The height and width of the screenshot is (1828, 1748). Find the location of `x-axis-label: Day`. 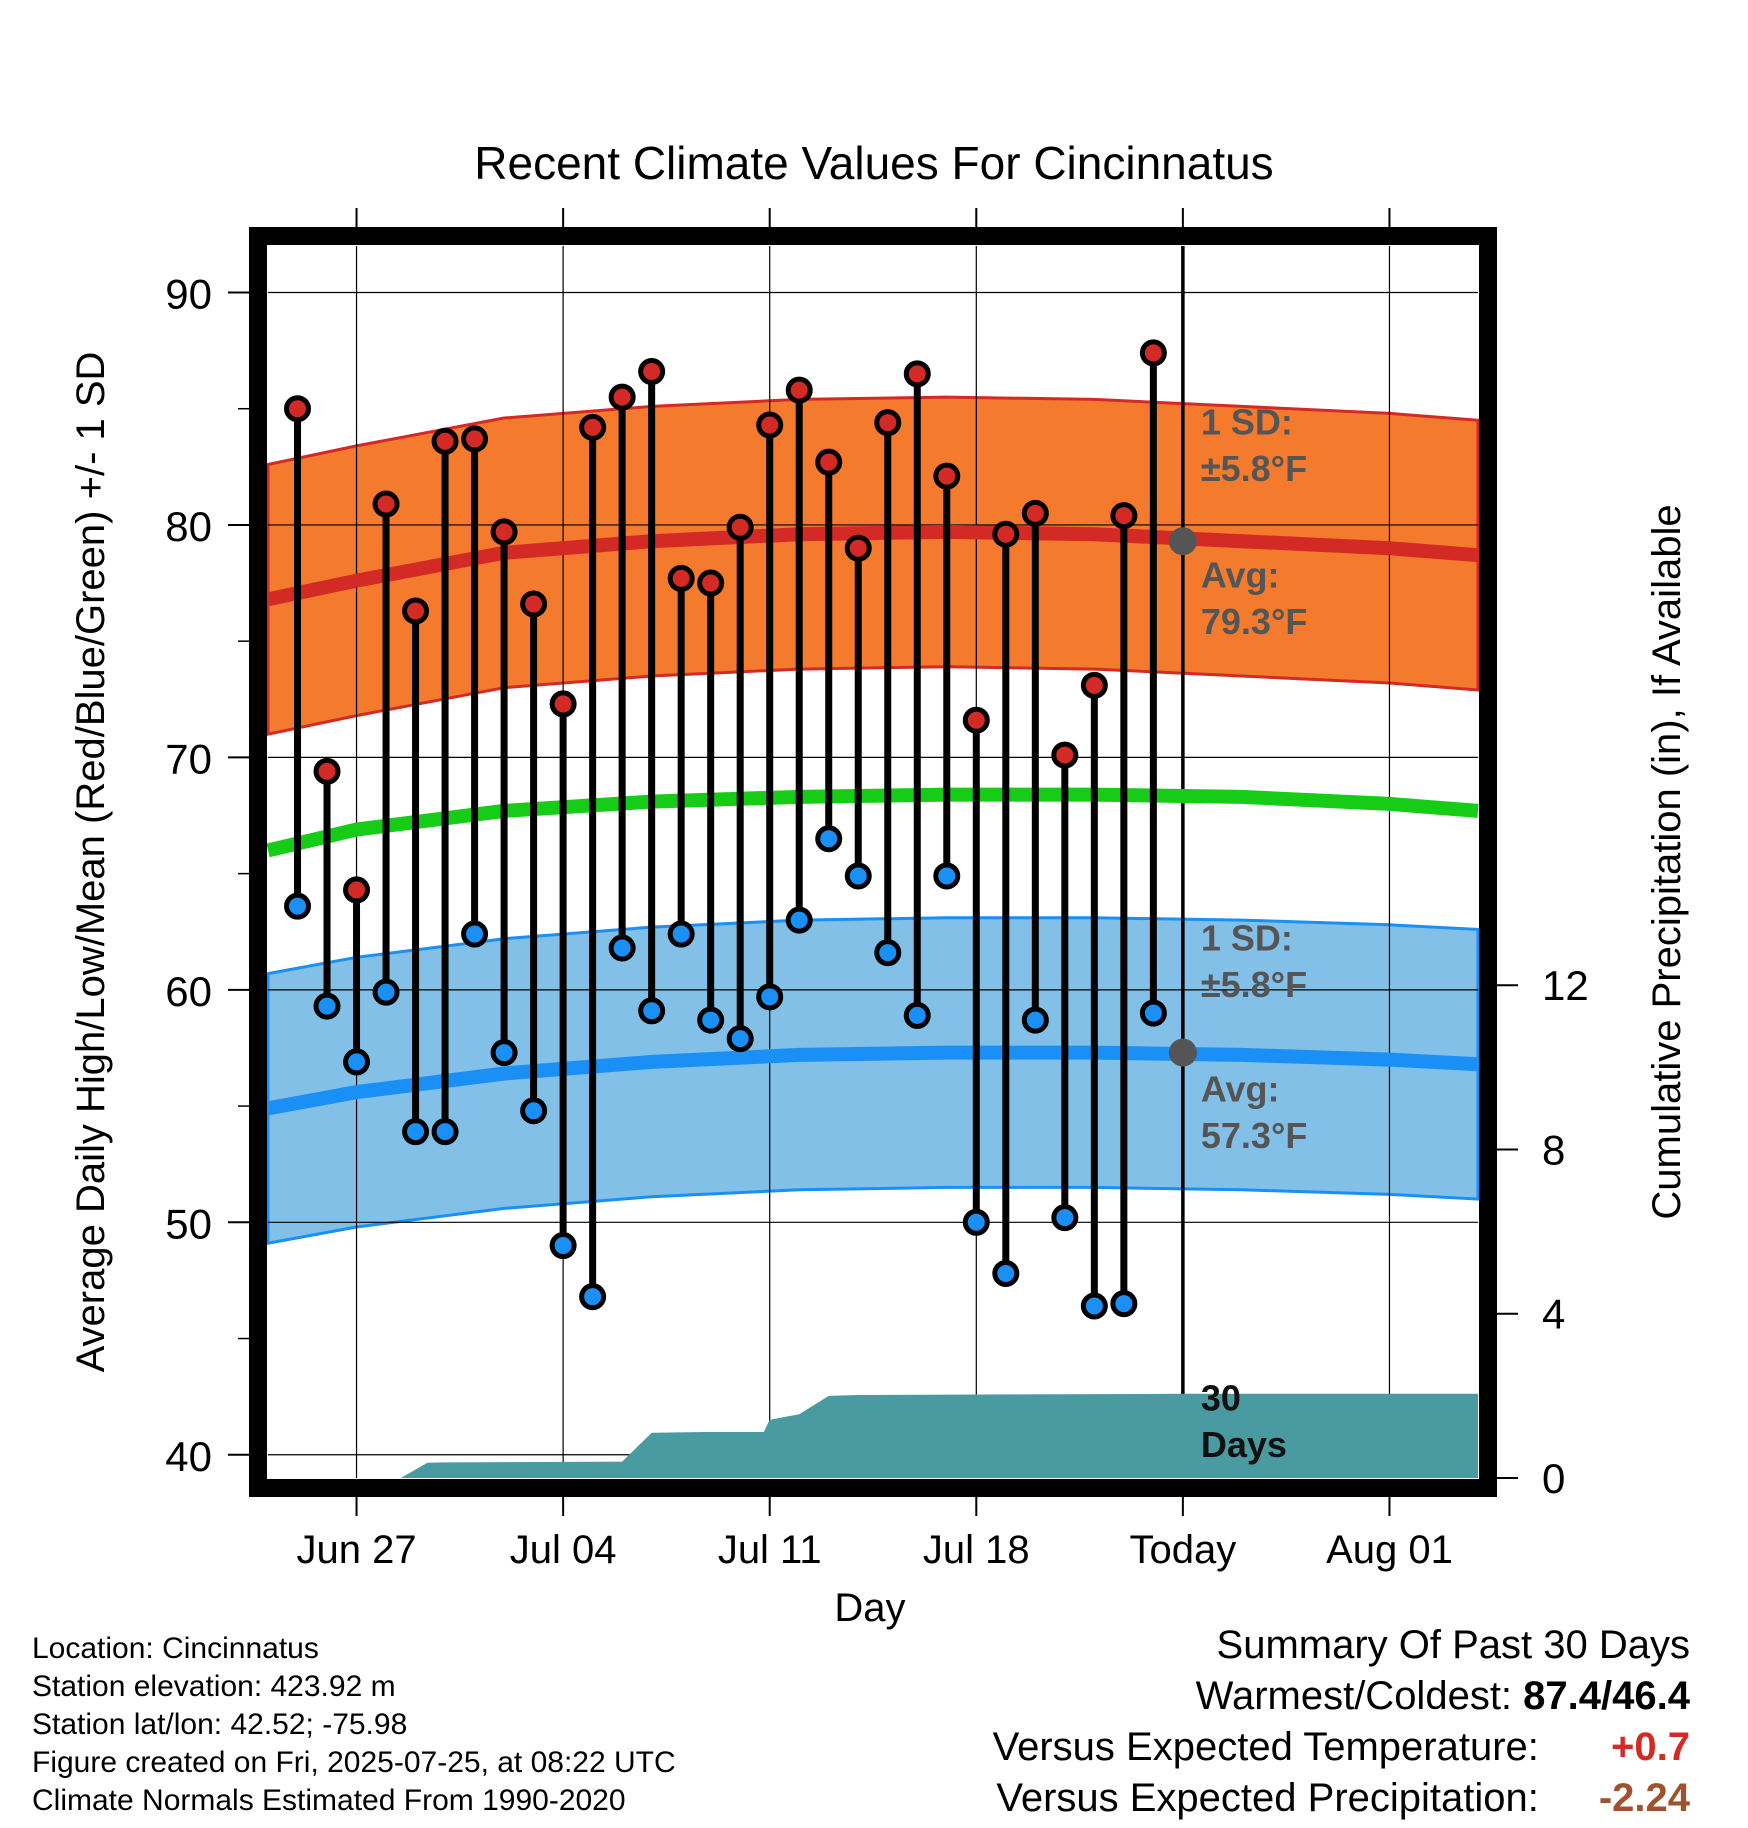

x-axis-label: Day is located at coordinates (870, 1608).